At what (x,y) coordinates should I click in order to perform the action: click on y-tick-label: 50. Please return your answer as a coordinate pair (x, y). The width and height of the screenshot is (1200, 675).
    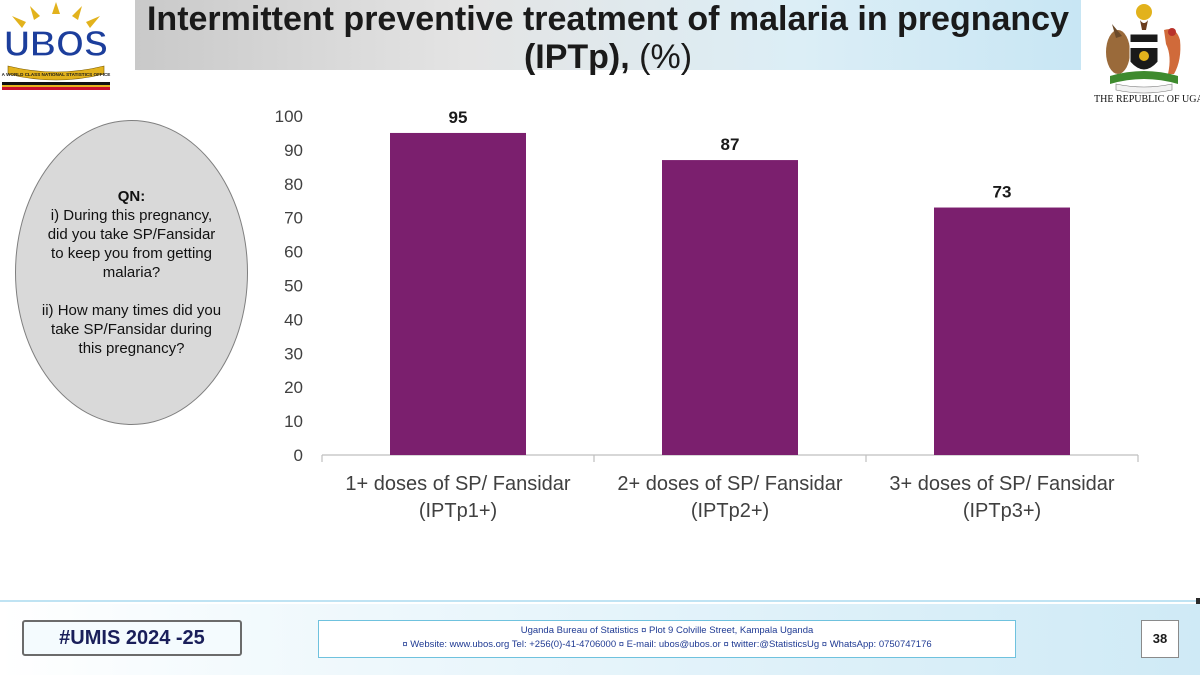
    Looking at the image, I should click on (293, 286).